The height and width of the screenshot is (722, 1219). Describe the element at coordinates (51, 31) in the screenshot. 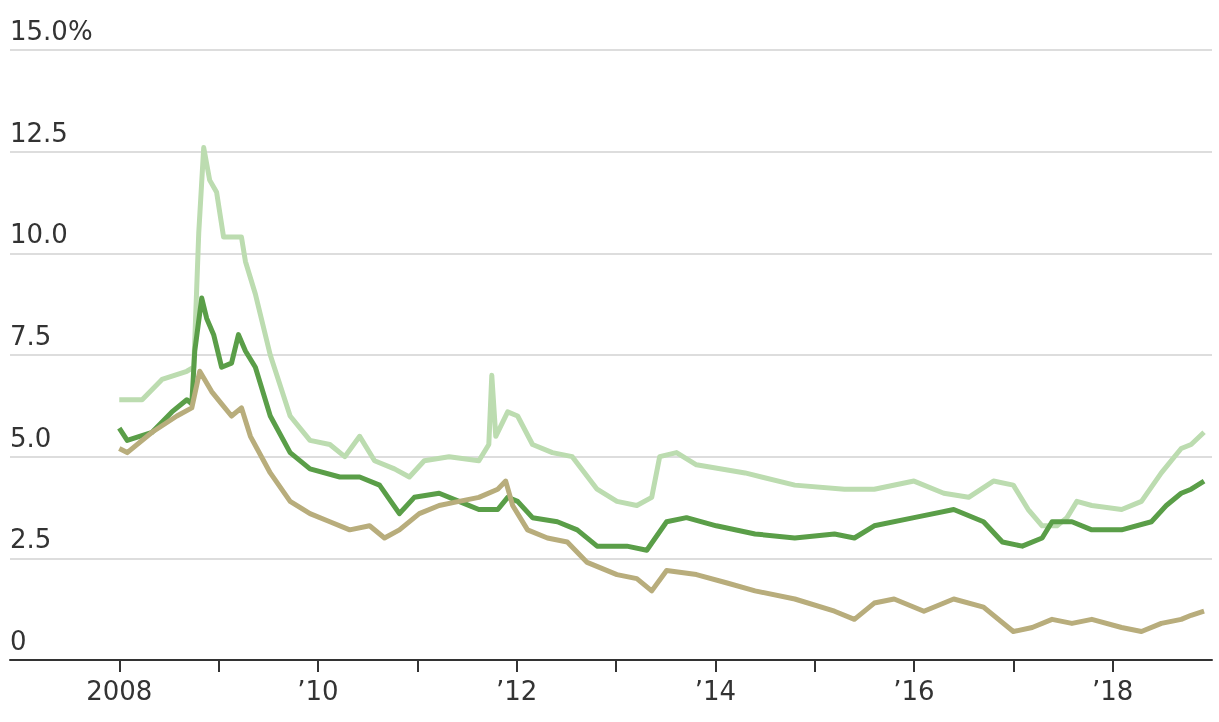

I see `y-tick-label: 15.0%` at that location.